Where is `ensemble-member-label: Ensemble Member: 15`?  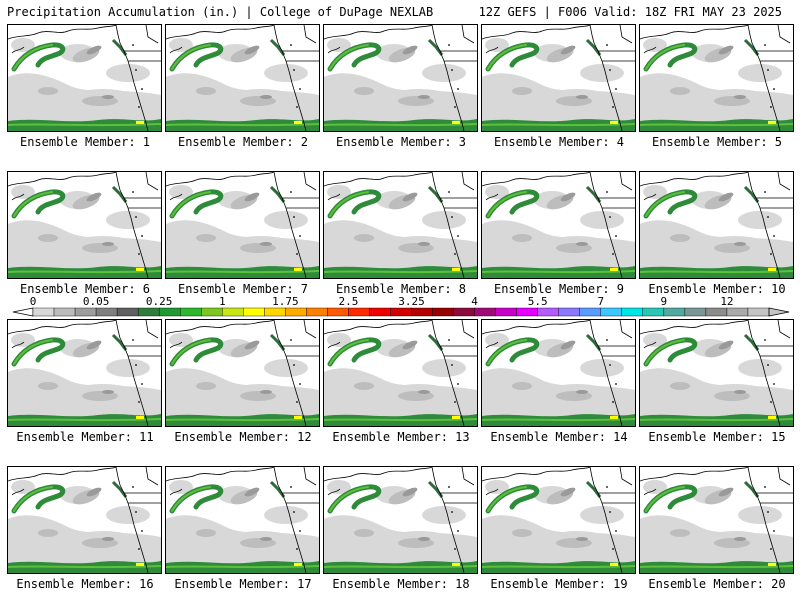
ensemble-member-label: Ensemble Member: 15 is located at coordinates (717, 437).